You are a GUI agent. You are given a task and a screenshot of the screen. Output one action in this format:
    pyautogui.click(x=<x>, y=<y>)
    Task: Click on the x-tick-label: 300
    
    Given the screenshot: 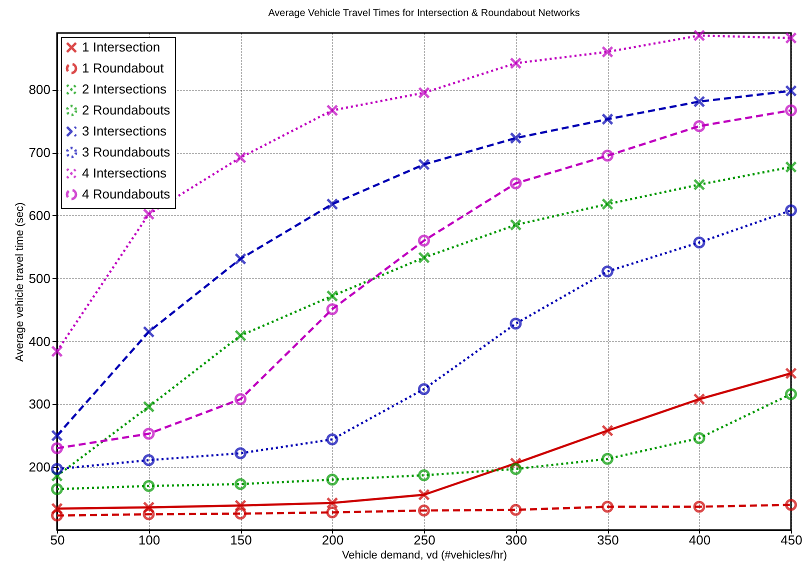 What is the action you would take?
    pyautogui.click(x=516, y=540)
    